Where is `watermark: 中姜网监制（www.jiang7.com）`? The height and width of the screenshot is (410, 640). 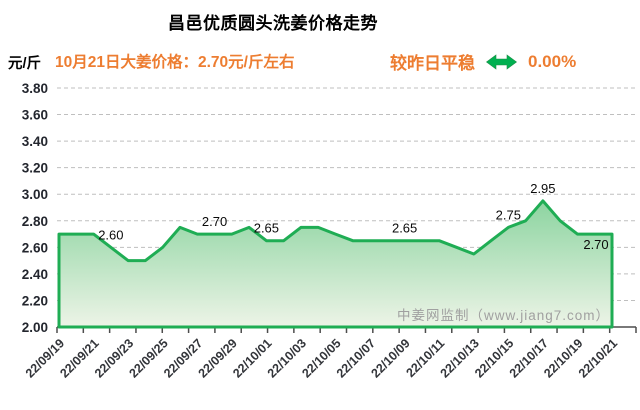
watermark: 中姜网监制（www.jiang7.com） is located at coordinates (503, 315).